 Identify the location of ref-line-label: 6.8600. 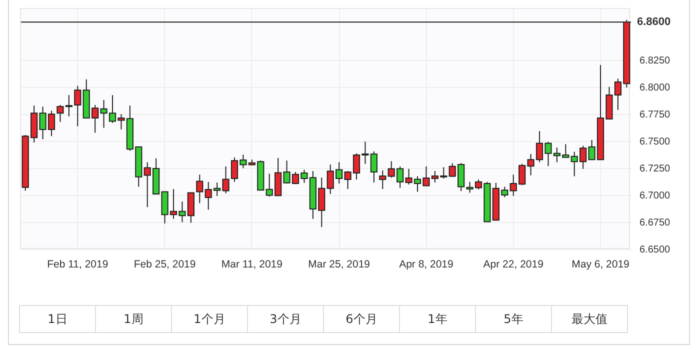
(654, 22).